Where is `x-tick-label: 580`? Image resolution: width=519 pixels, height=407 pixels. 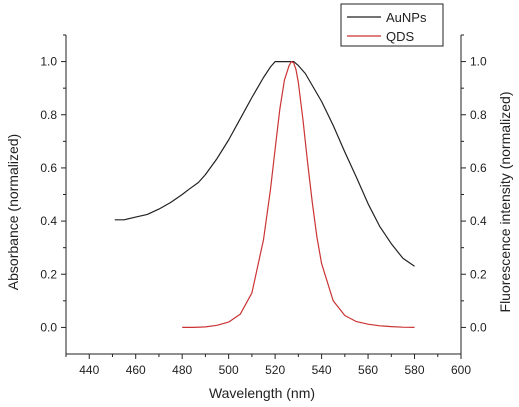
x-tick-label: 580 is located at coordinates (415, 370).